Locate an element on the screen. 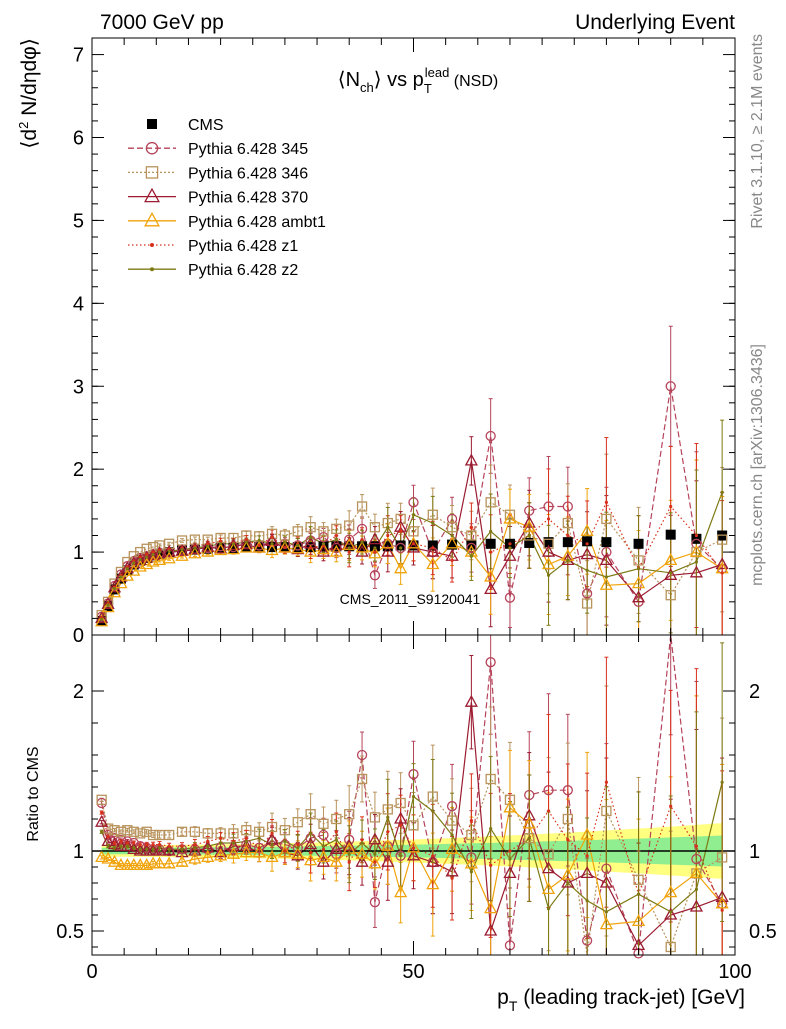  mcplots-label: mcplots.cern.ch [arXiv:1306.3436] is located at coordinates (757, 465).